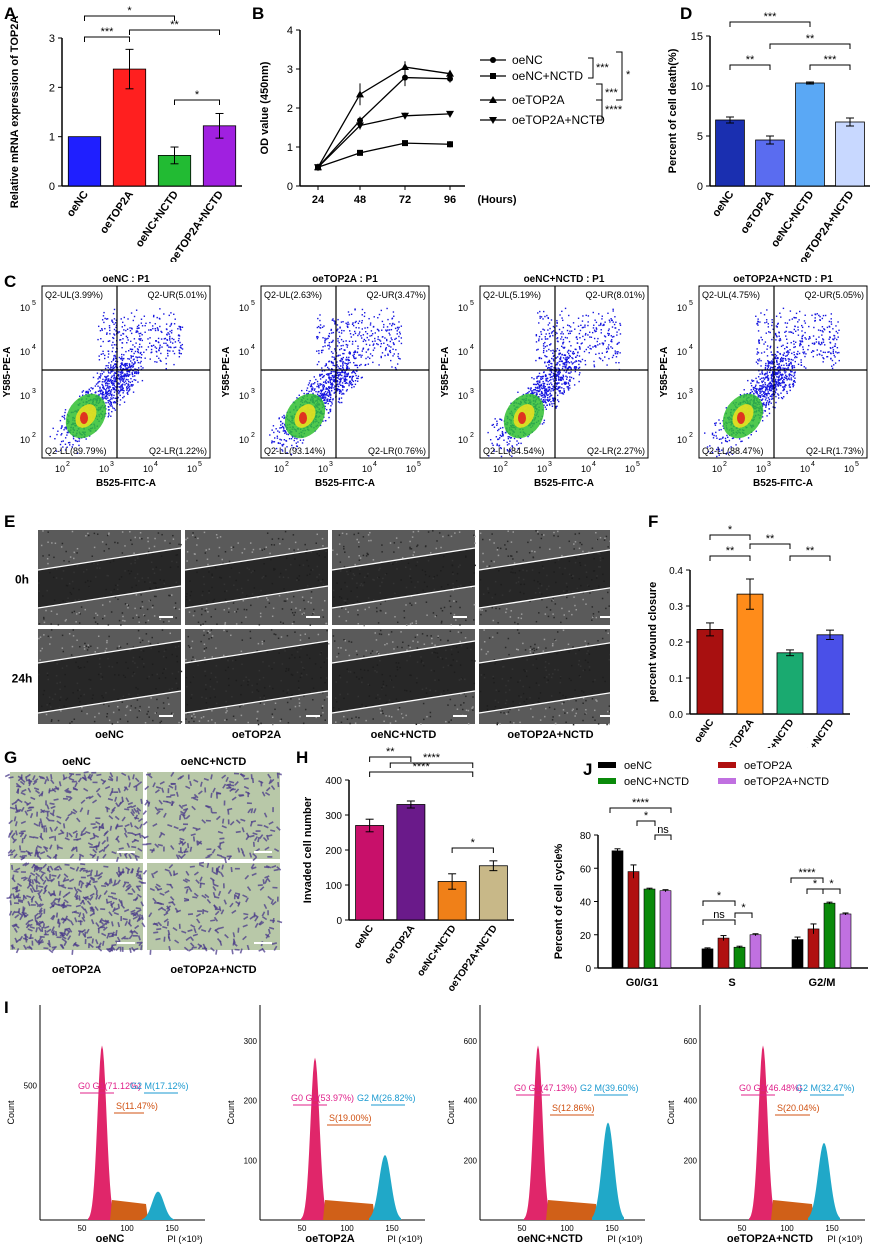  What do you see at coordinates (810, 39) in the screenshot?
I see `significance-label: **` at bounding box center [810, 39].